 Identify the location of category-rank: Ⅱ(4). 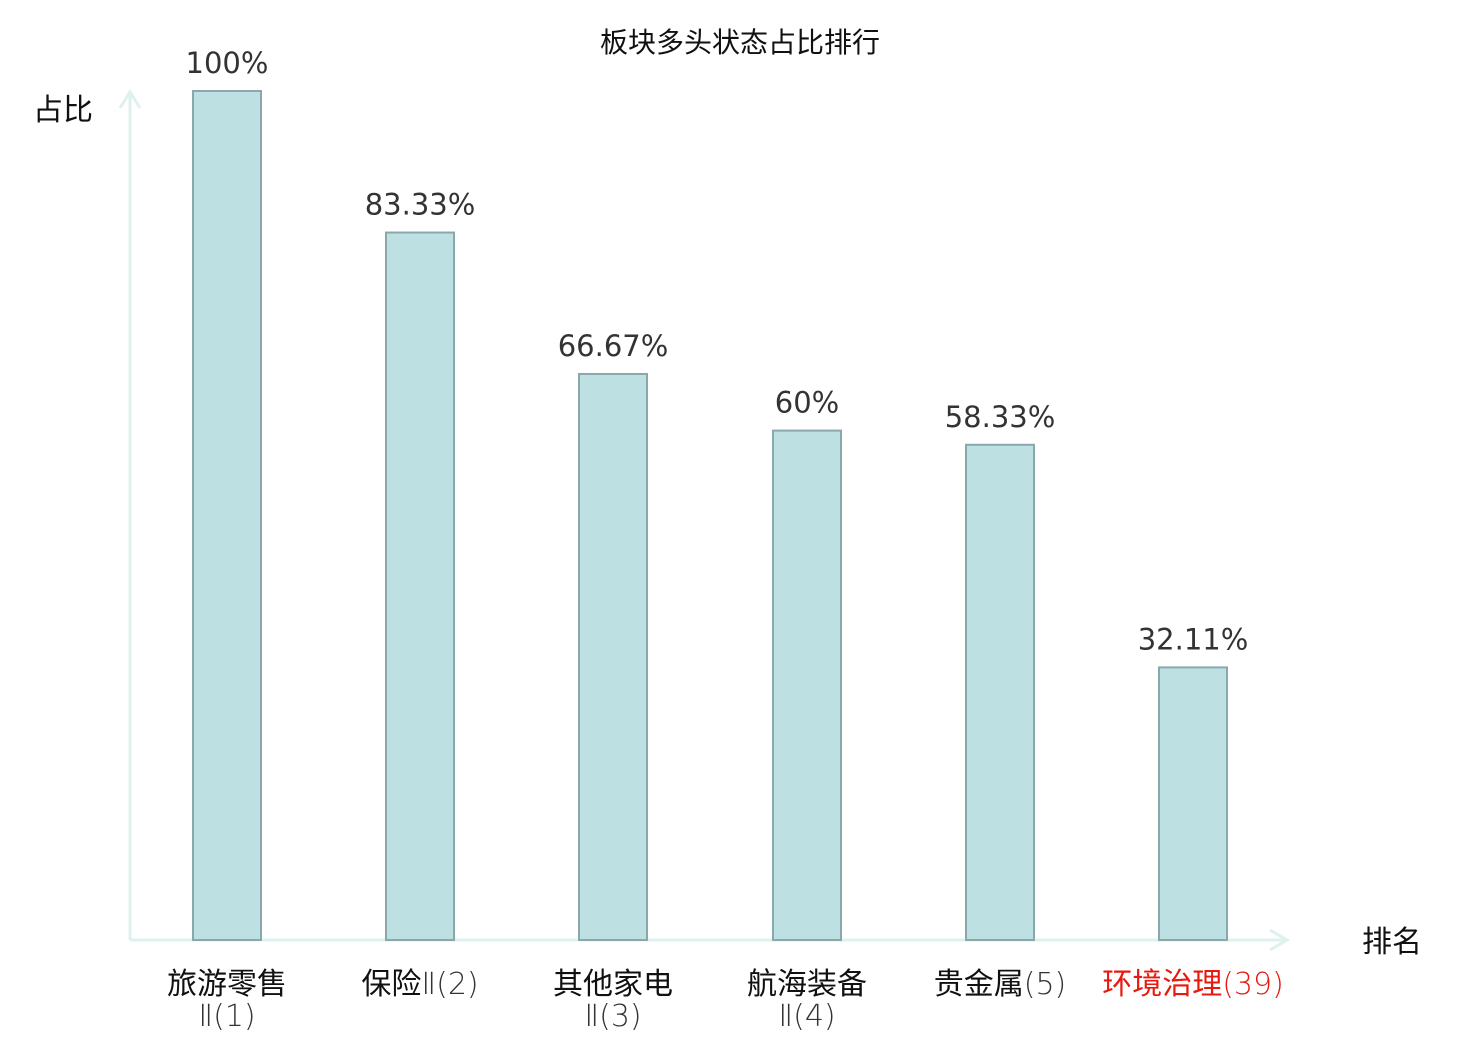
(806, 1016).